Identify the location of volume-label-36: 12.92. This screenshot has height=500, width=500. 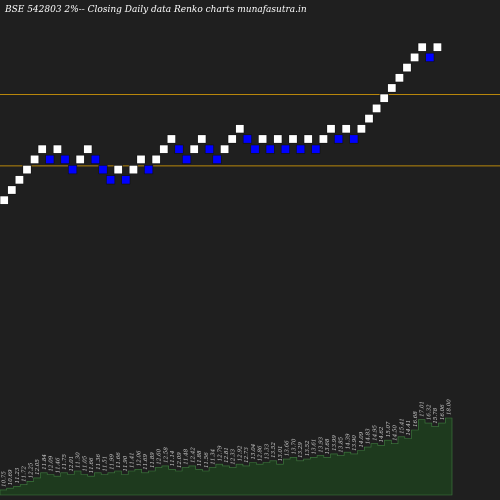
(241, 453).